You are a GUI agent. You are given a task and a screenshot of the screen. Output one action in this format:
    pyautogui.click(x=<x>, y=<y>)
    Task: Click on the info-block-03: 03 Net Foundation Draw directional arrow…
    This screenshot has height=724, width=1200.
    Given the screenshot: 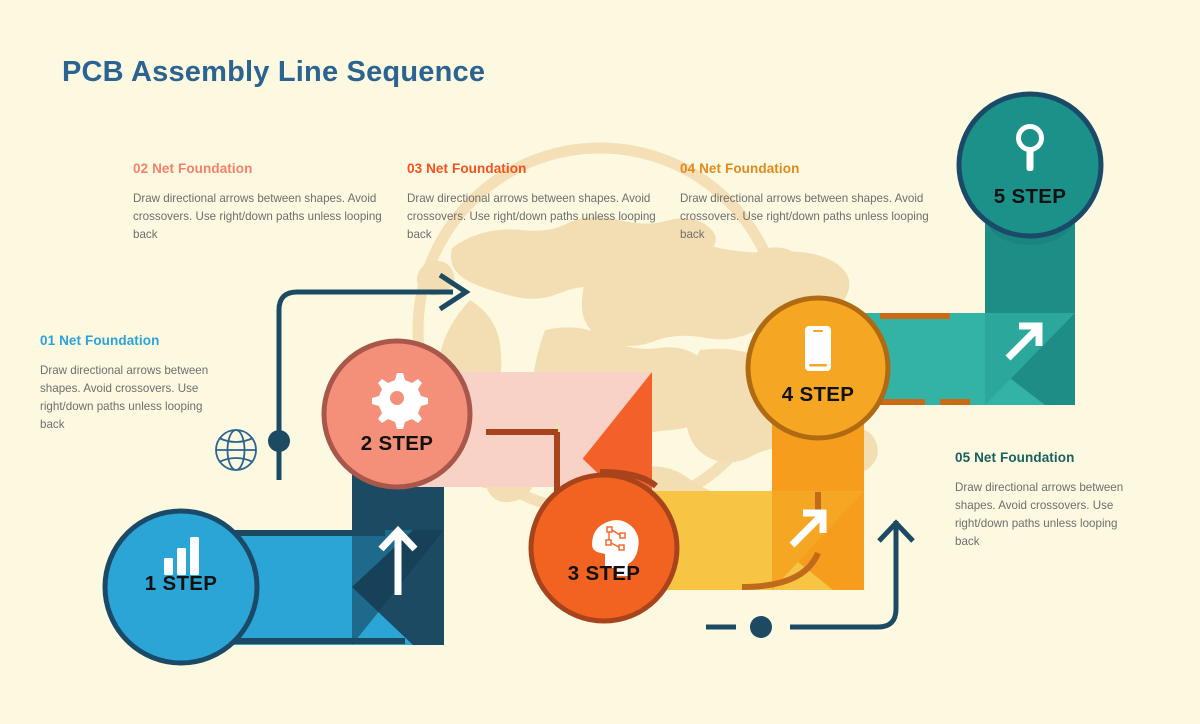 What is the action you would take?
    pyautogui.click(x=534, y=202)
    